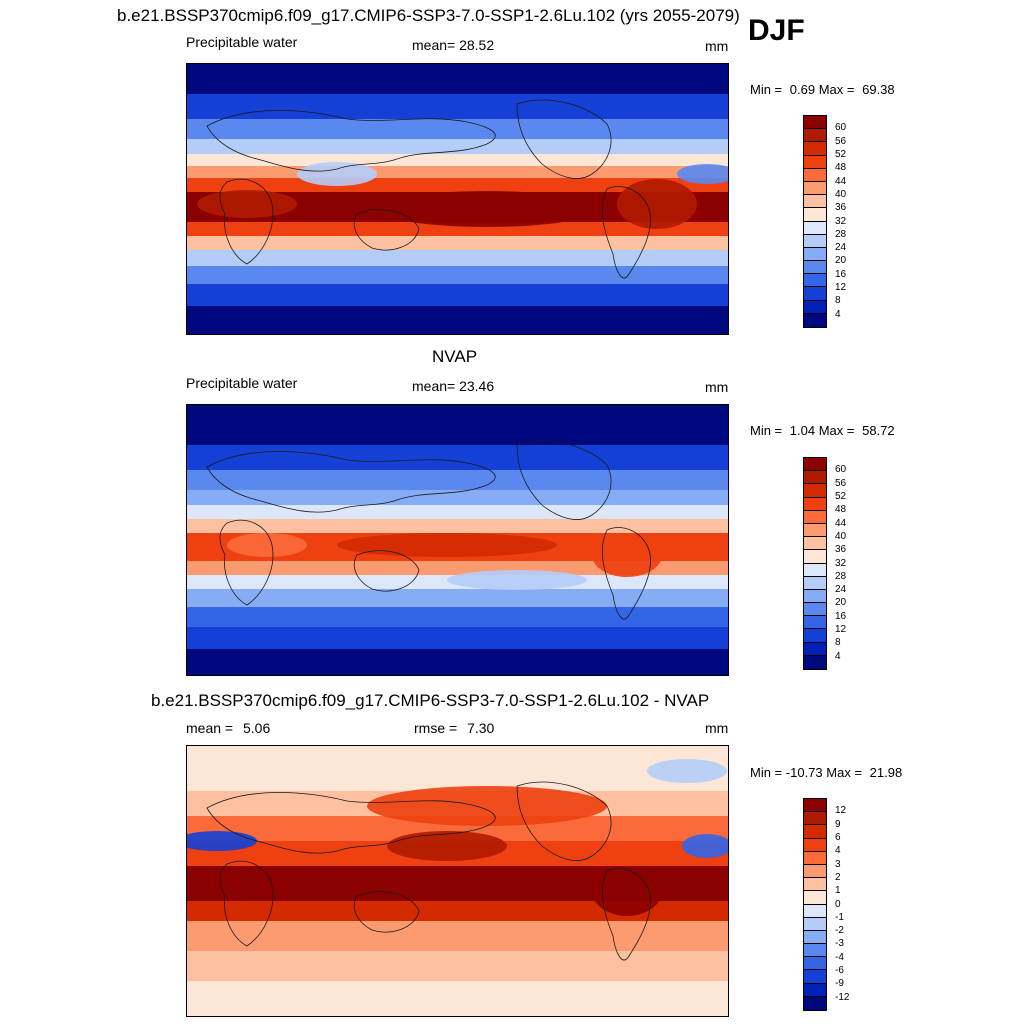 The height and width of the screenshot is (1024, 1024). Describe the element at coordinates (477, 386) in the screenshot. I see `mean-value: 23.46` at that location.